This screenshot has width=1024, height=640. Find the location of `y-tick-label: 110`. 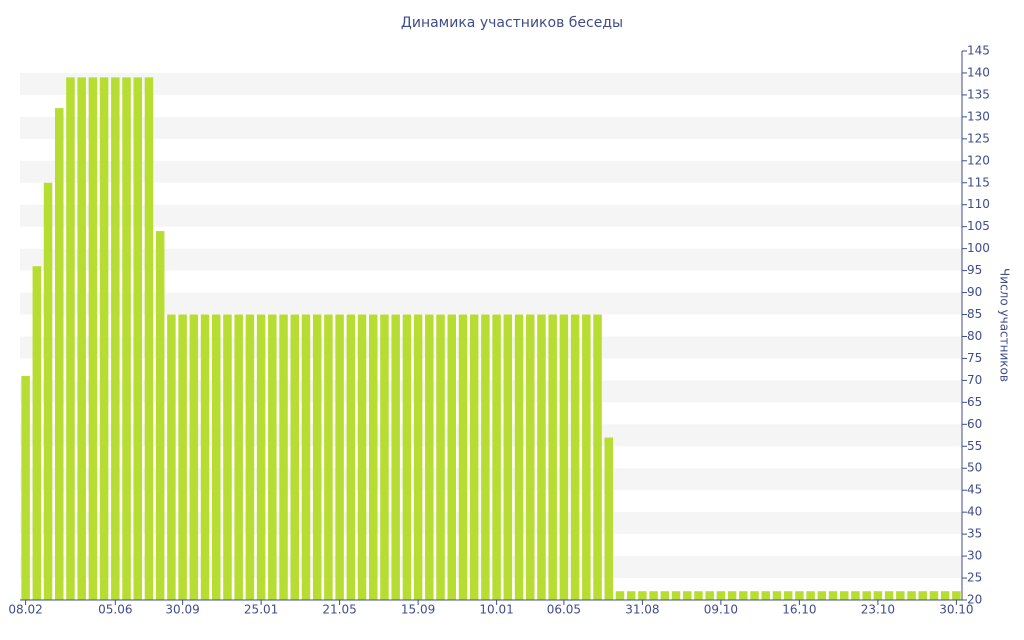

y-tick-label: 110 is located at coordinates (978, 204).